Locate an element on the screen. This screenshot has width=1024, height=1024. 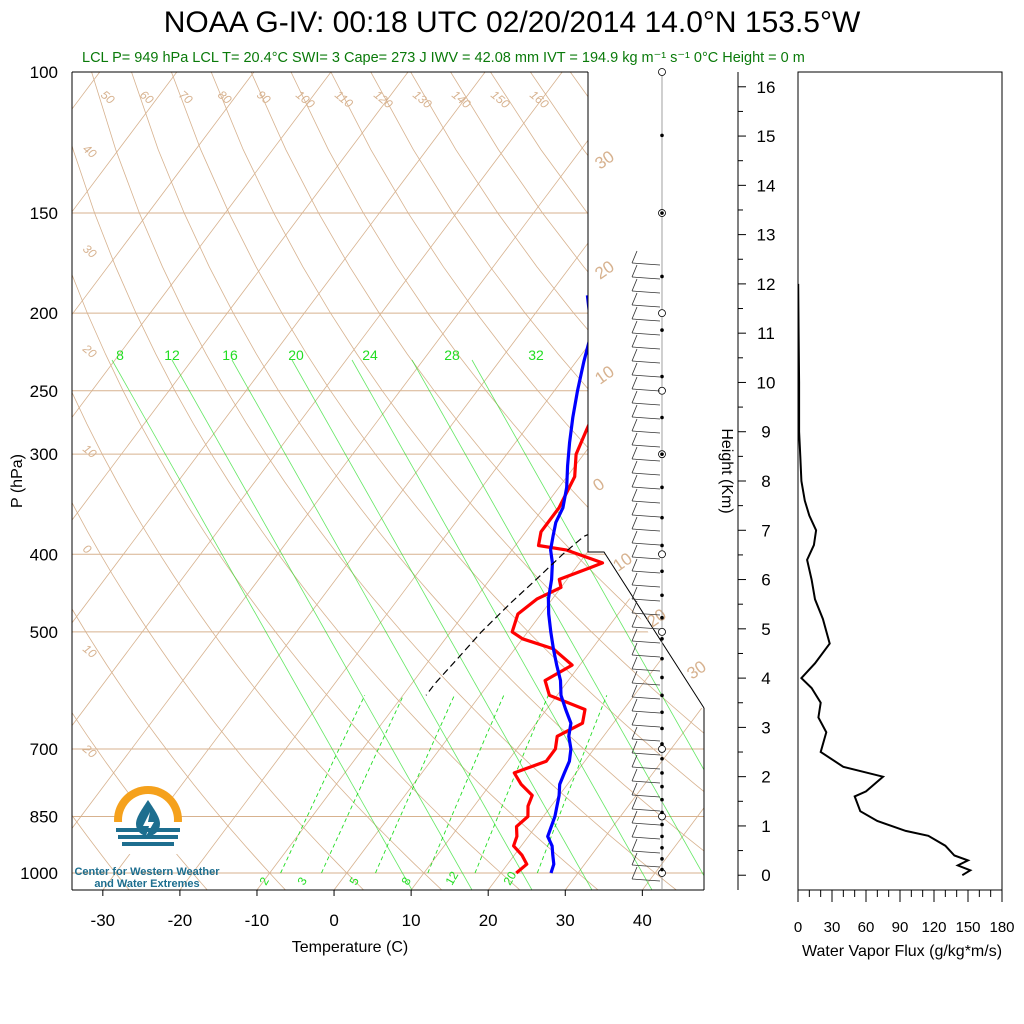
flux-profile-line is located at coordinates (885, 580).